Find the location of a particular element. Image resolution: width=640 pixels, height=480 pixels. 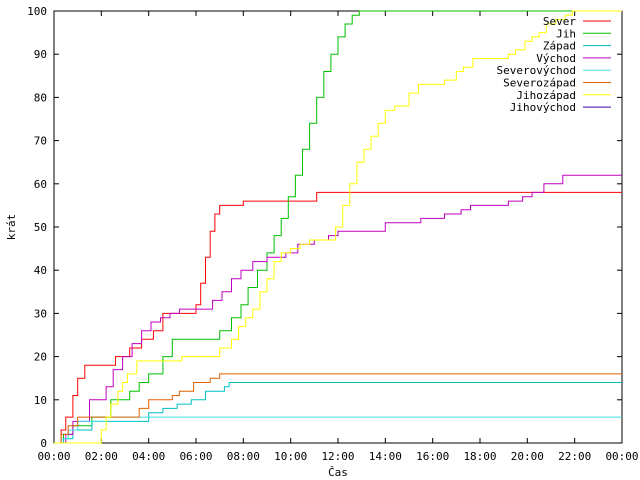

legend-label: Jihovýchod is located at coordinates (543, 107).